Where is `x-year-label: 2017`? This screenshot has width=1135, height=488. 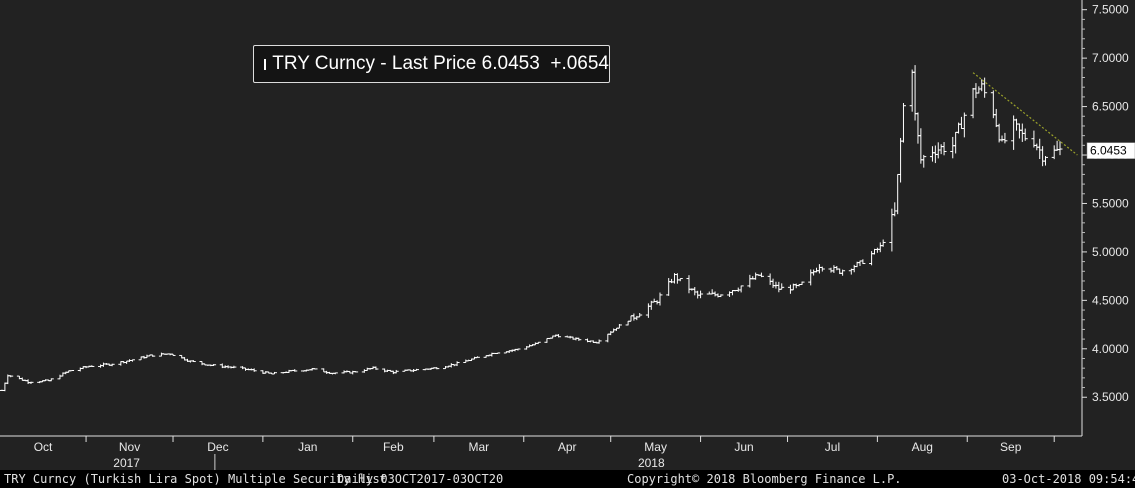 x-year-label: 2017 is located at coordinates (126, 463).